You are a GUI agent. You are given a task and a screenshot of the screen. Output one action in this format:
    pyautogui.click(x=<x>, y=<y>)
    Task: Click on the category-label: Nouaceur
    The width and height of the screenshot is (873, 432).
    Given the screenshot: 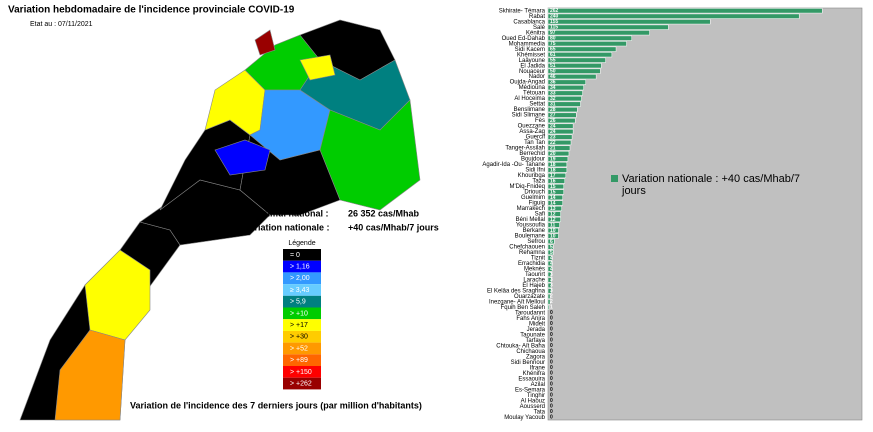 What is the action you would take?
    pyautogui.click(x=532, y=72)
    